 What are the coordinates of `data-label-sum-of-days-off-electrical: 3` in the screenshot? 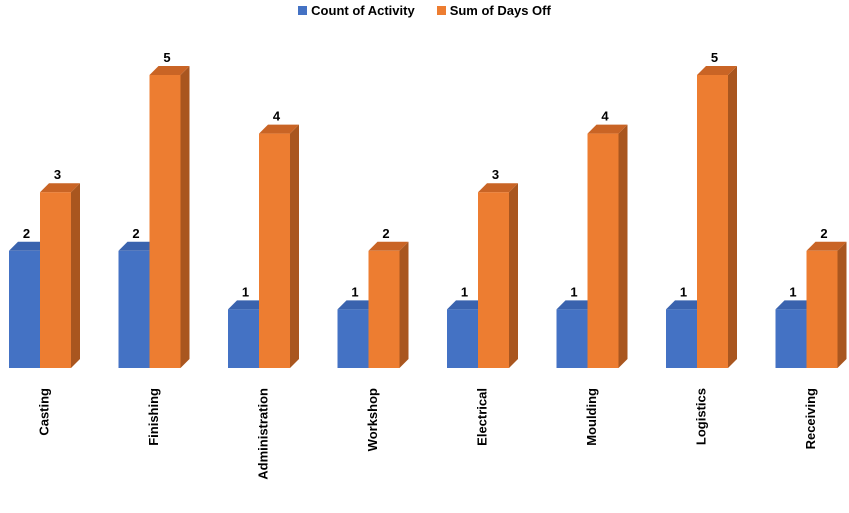 It's located at (495, 174).